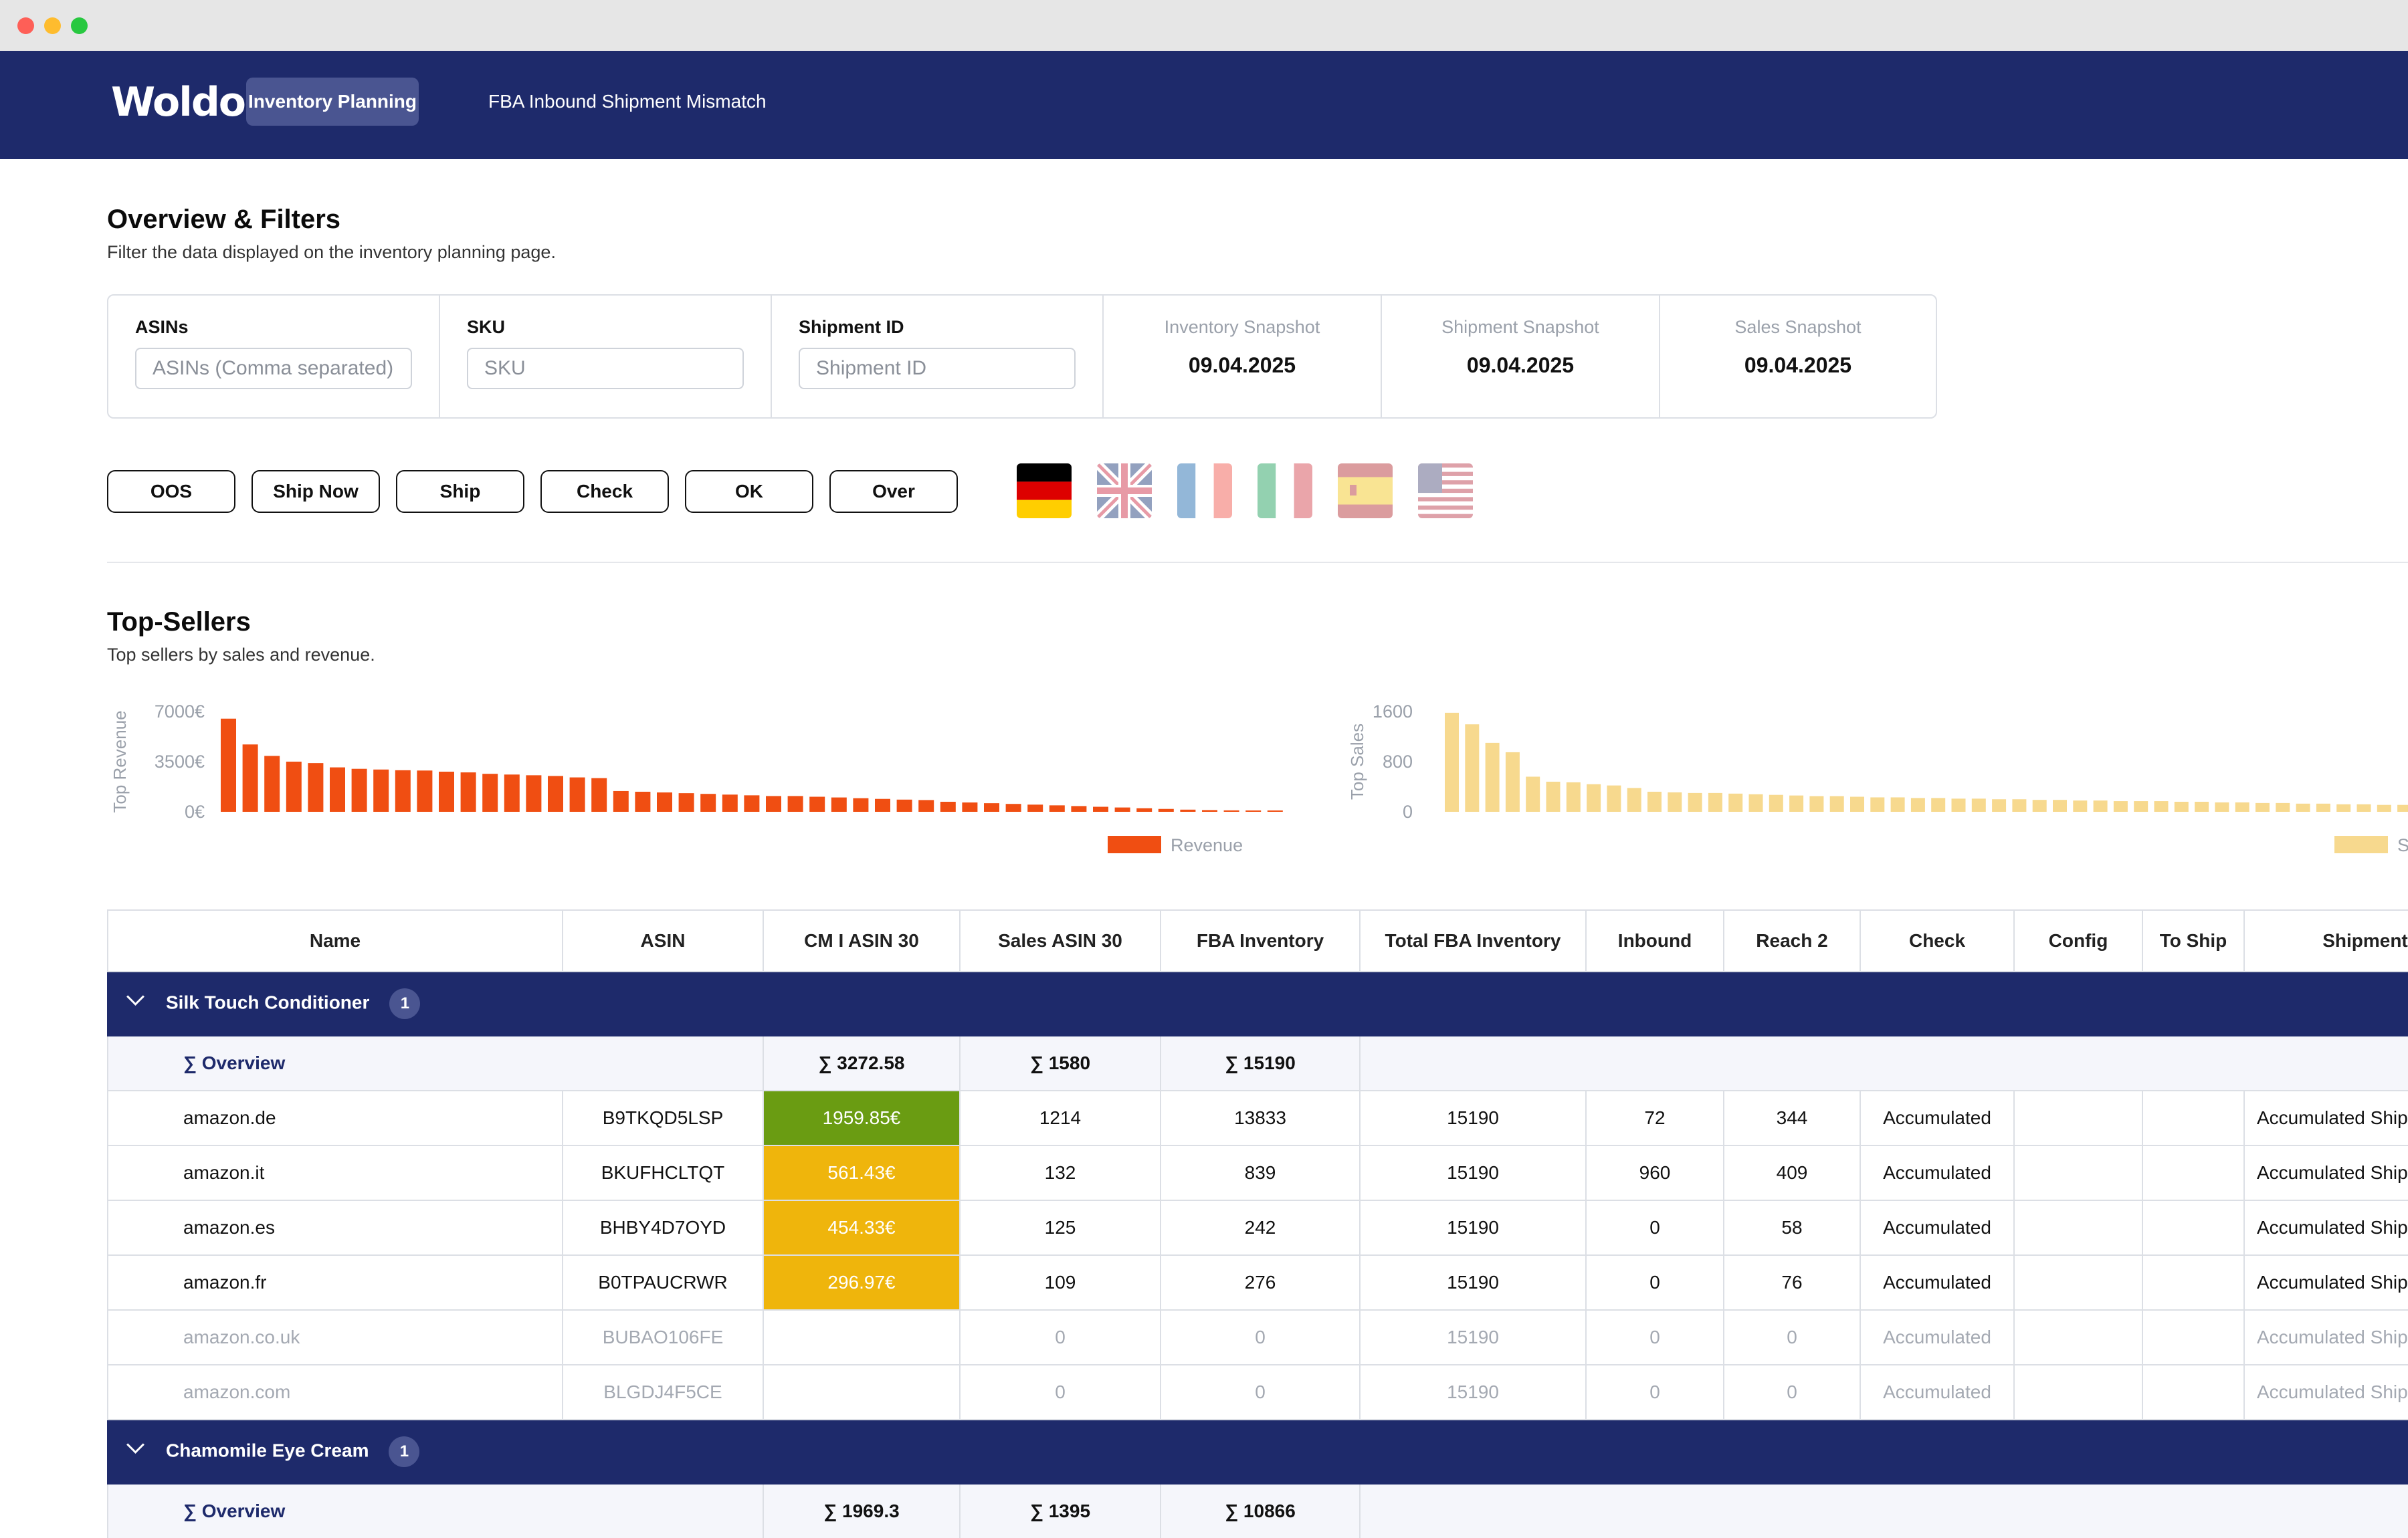  What do you see at coordinates (25, 25) in the screenshot?
I see `close-window-button` at bounding box center [25, 25].